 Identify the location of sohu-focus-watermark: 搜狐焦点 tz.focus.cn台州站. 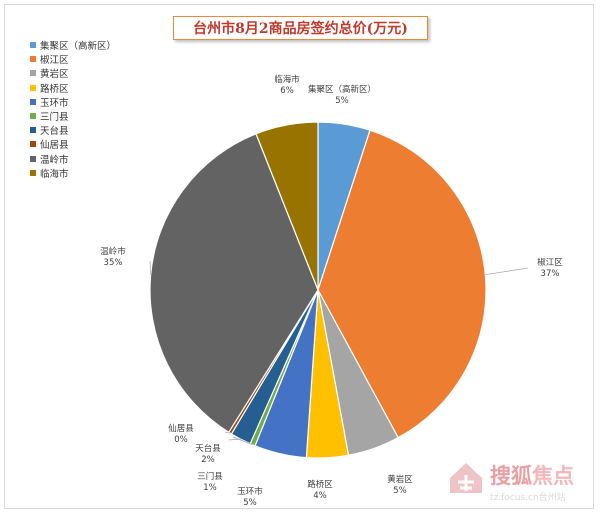
(521, 483).